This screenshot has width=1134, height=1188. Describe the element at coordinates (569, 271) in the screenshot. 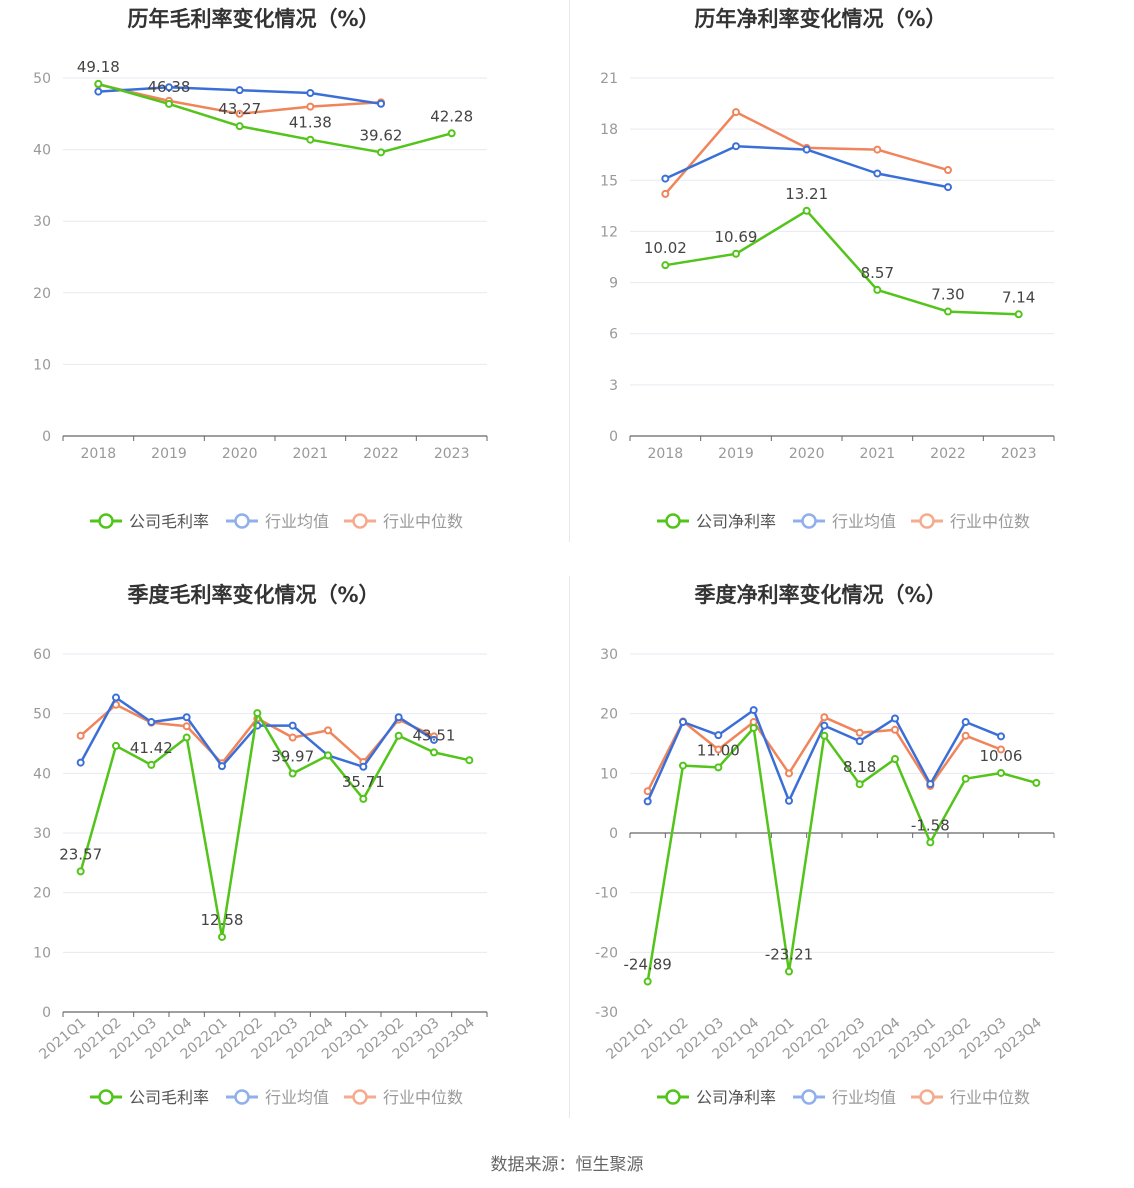

I see `panel-divider-top` at that location.